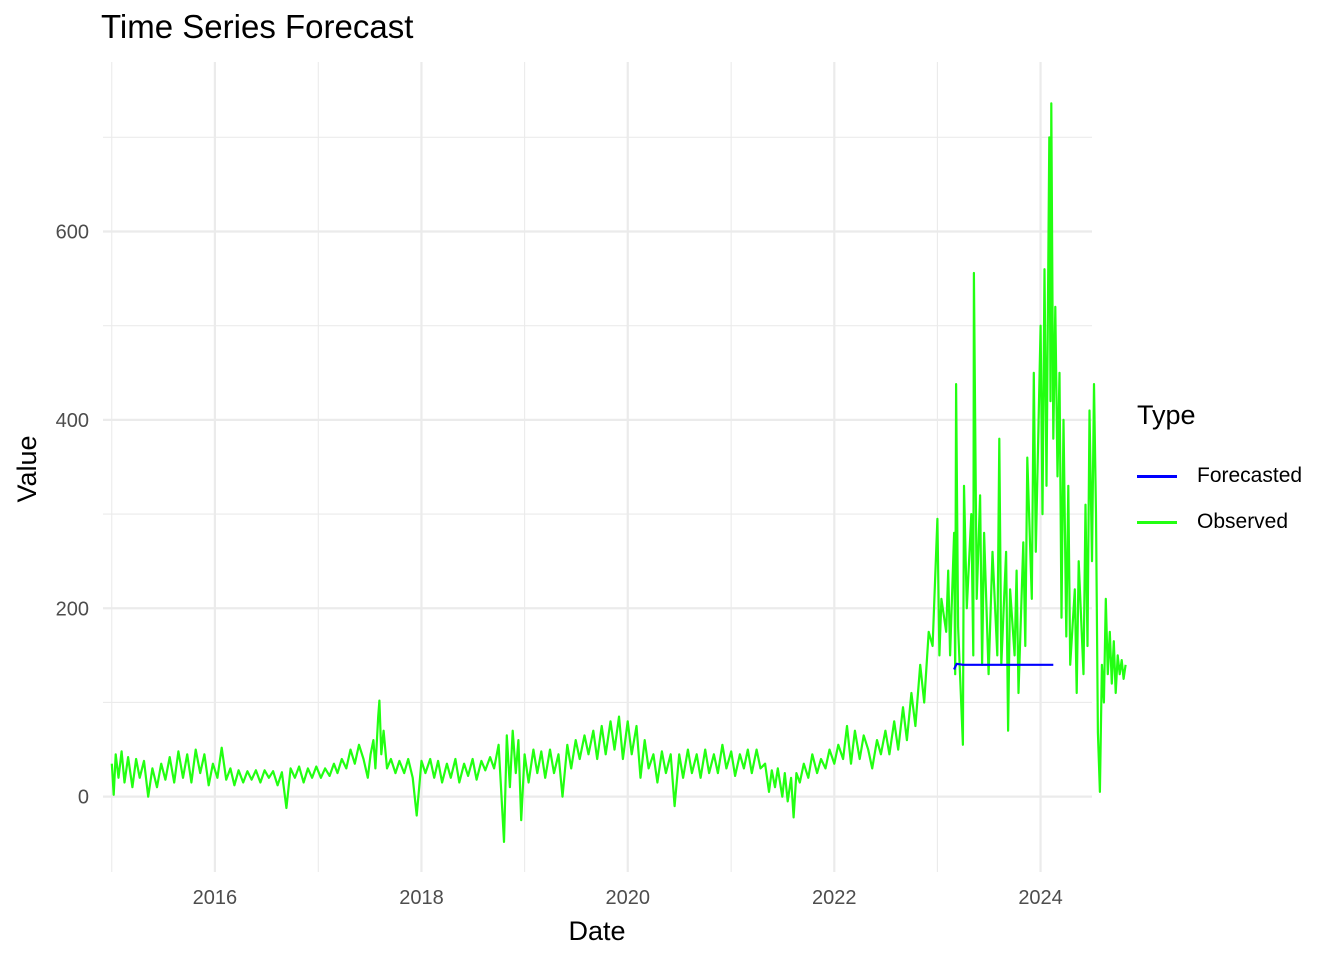 This screenshot has height=960, width=1344. What do you see at coordinates (257, 26) in the screenshot?
I see `chart-title: Time Series Forecast` at bounding box center [257, 26].